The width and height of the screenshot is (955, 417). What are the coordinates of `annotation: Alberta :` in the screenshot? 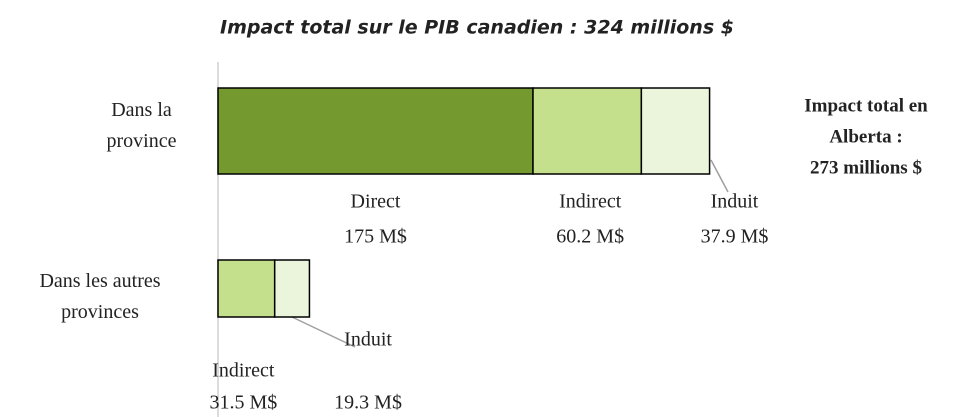 It's located at (865, 136).